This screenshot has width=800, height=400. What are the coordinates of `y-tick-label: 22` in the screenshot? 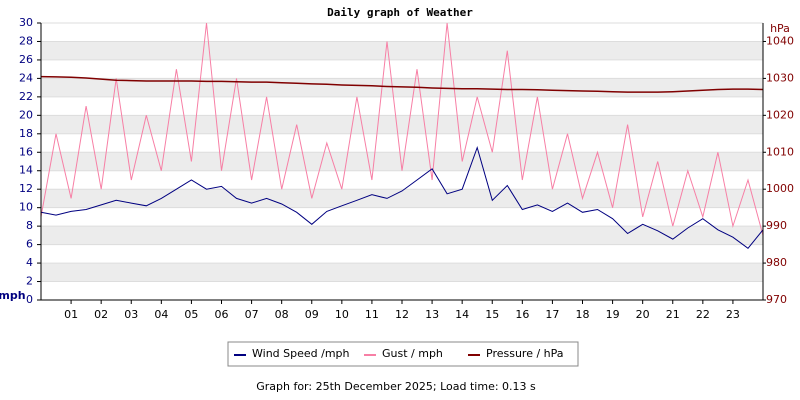 It's located at (26, 96).